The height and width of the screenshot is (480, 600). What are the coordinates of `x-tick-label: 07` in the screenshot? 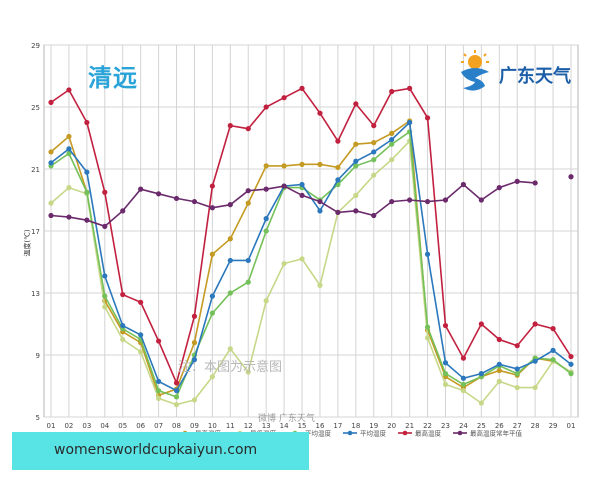 It's located at (158, 426).